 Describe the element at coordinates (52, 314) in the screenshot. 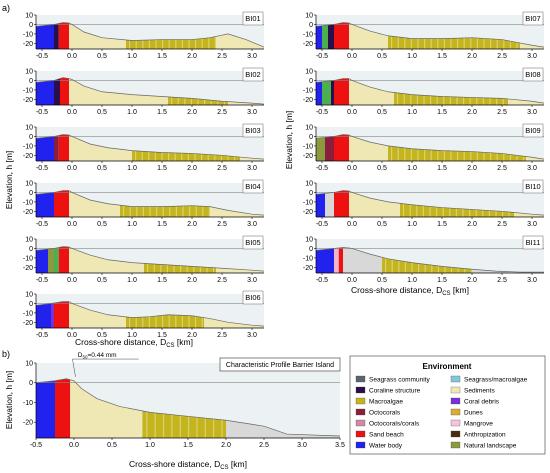

I see `segment-coral_debris` at that location.